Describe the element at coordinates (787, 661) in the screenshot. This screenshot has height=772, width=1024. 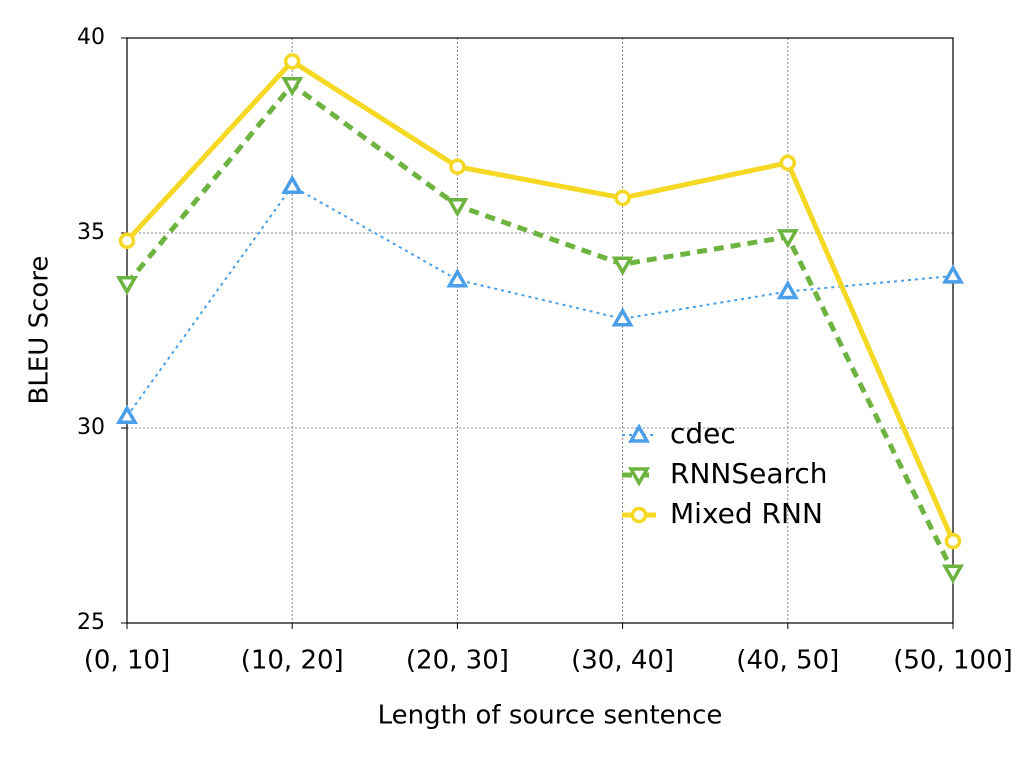
I see `x-tick-label: (40, 50]` at that location.